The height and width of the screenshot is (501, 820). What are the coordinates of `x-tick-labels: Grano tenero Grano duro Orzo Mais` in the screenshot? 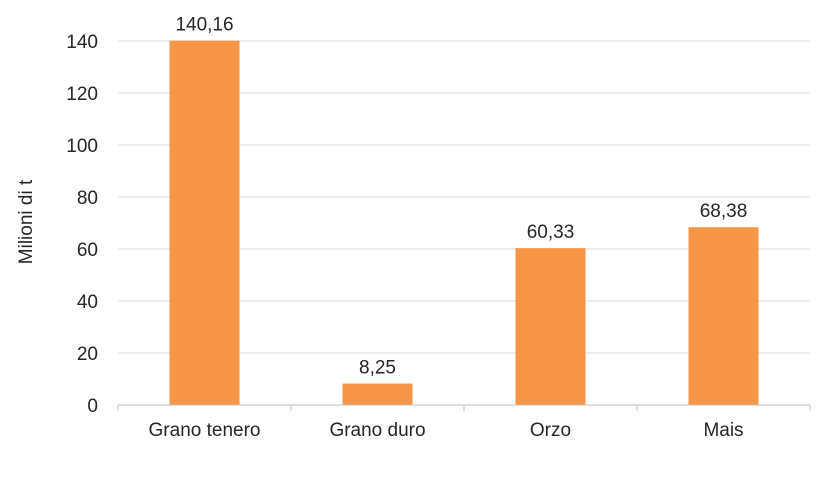 It's located at (446, 430).